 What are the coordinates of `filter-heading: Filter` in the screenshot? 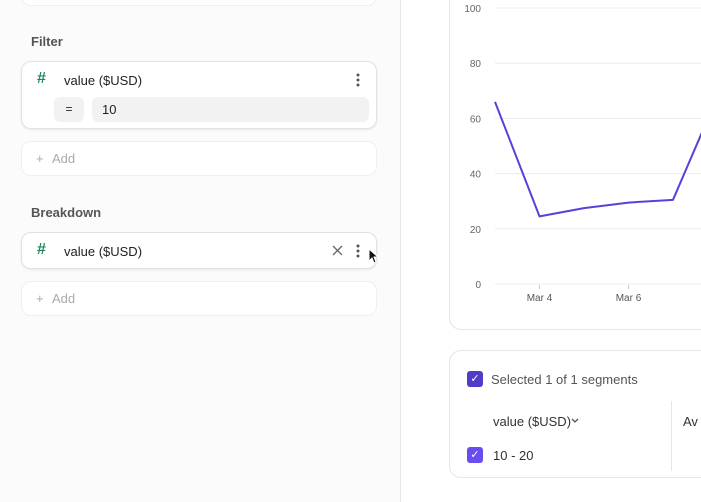 It's located at (47, 41).